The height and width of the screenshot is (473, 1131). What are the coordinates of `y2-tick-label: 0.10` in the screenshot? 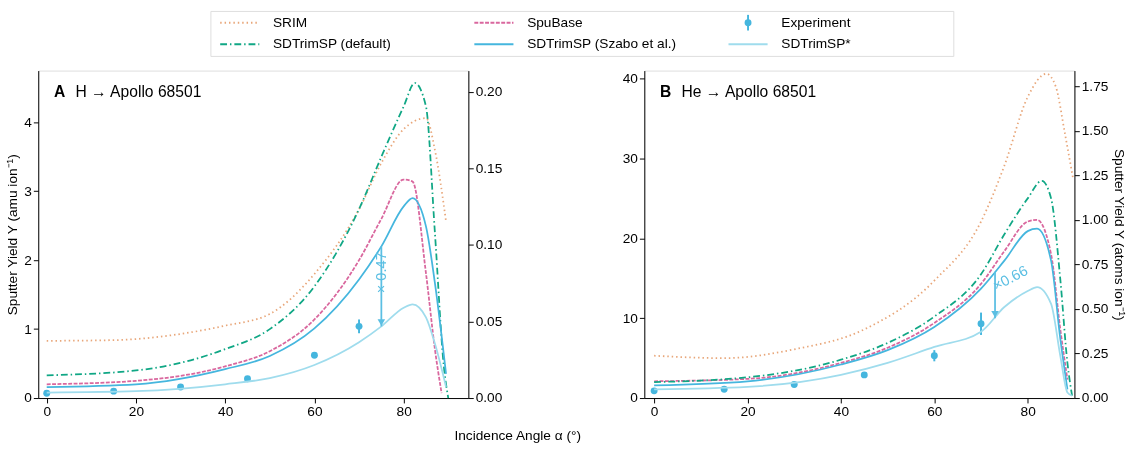 It's located at (489, 245).